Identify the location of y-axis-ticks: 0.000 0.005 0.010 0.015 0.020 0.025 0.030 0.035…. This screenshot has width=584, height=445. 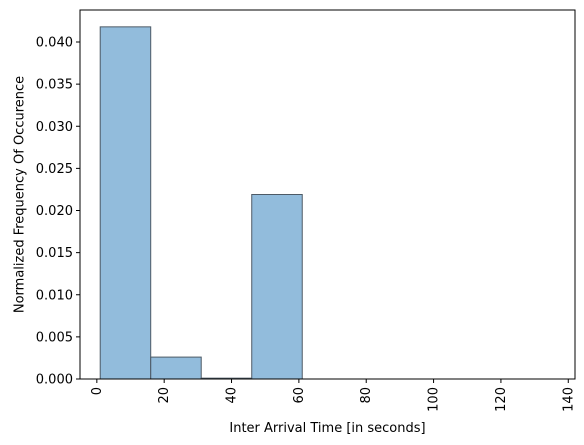
(58, 212).